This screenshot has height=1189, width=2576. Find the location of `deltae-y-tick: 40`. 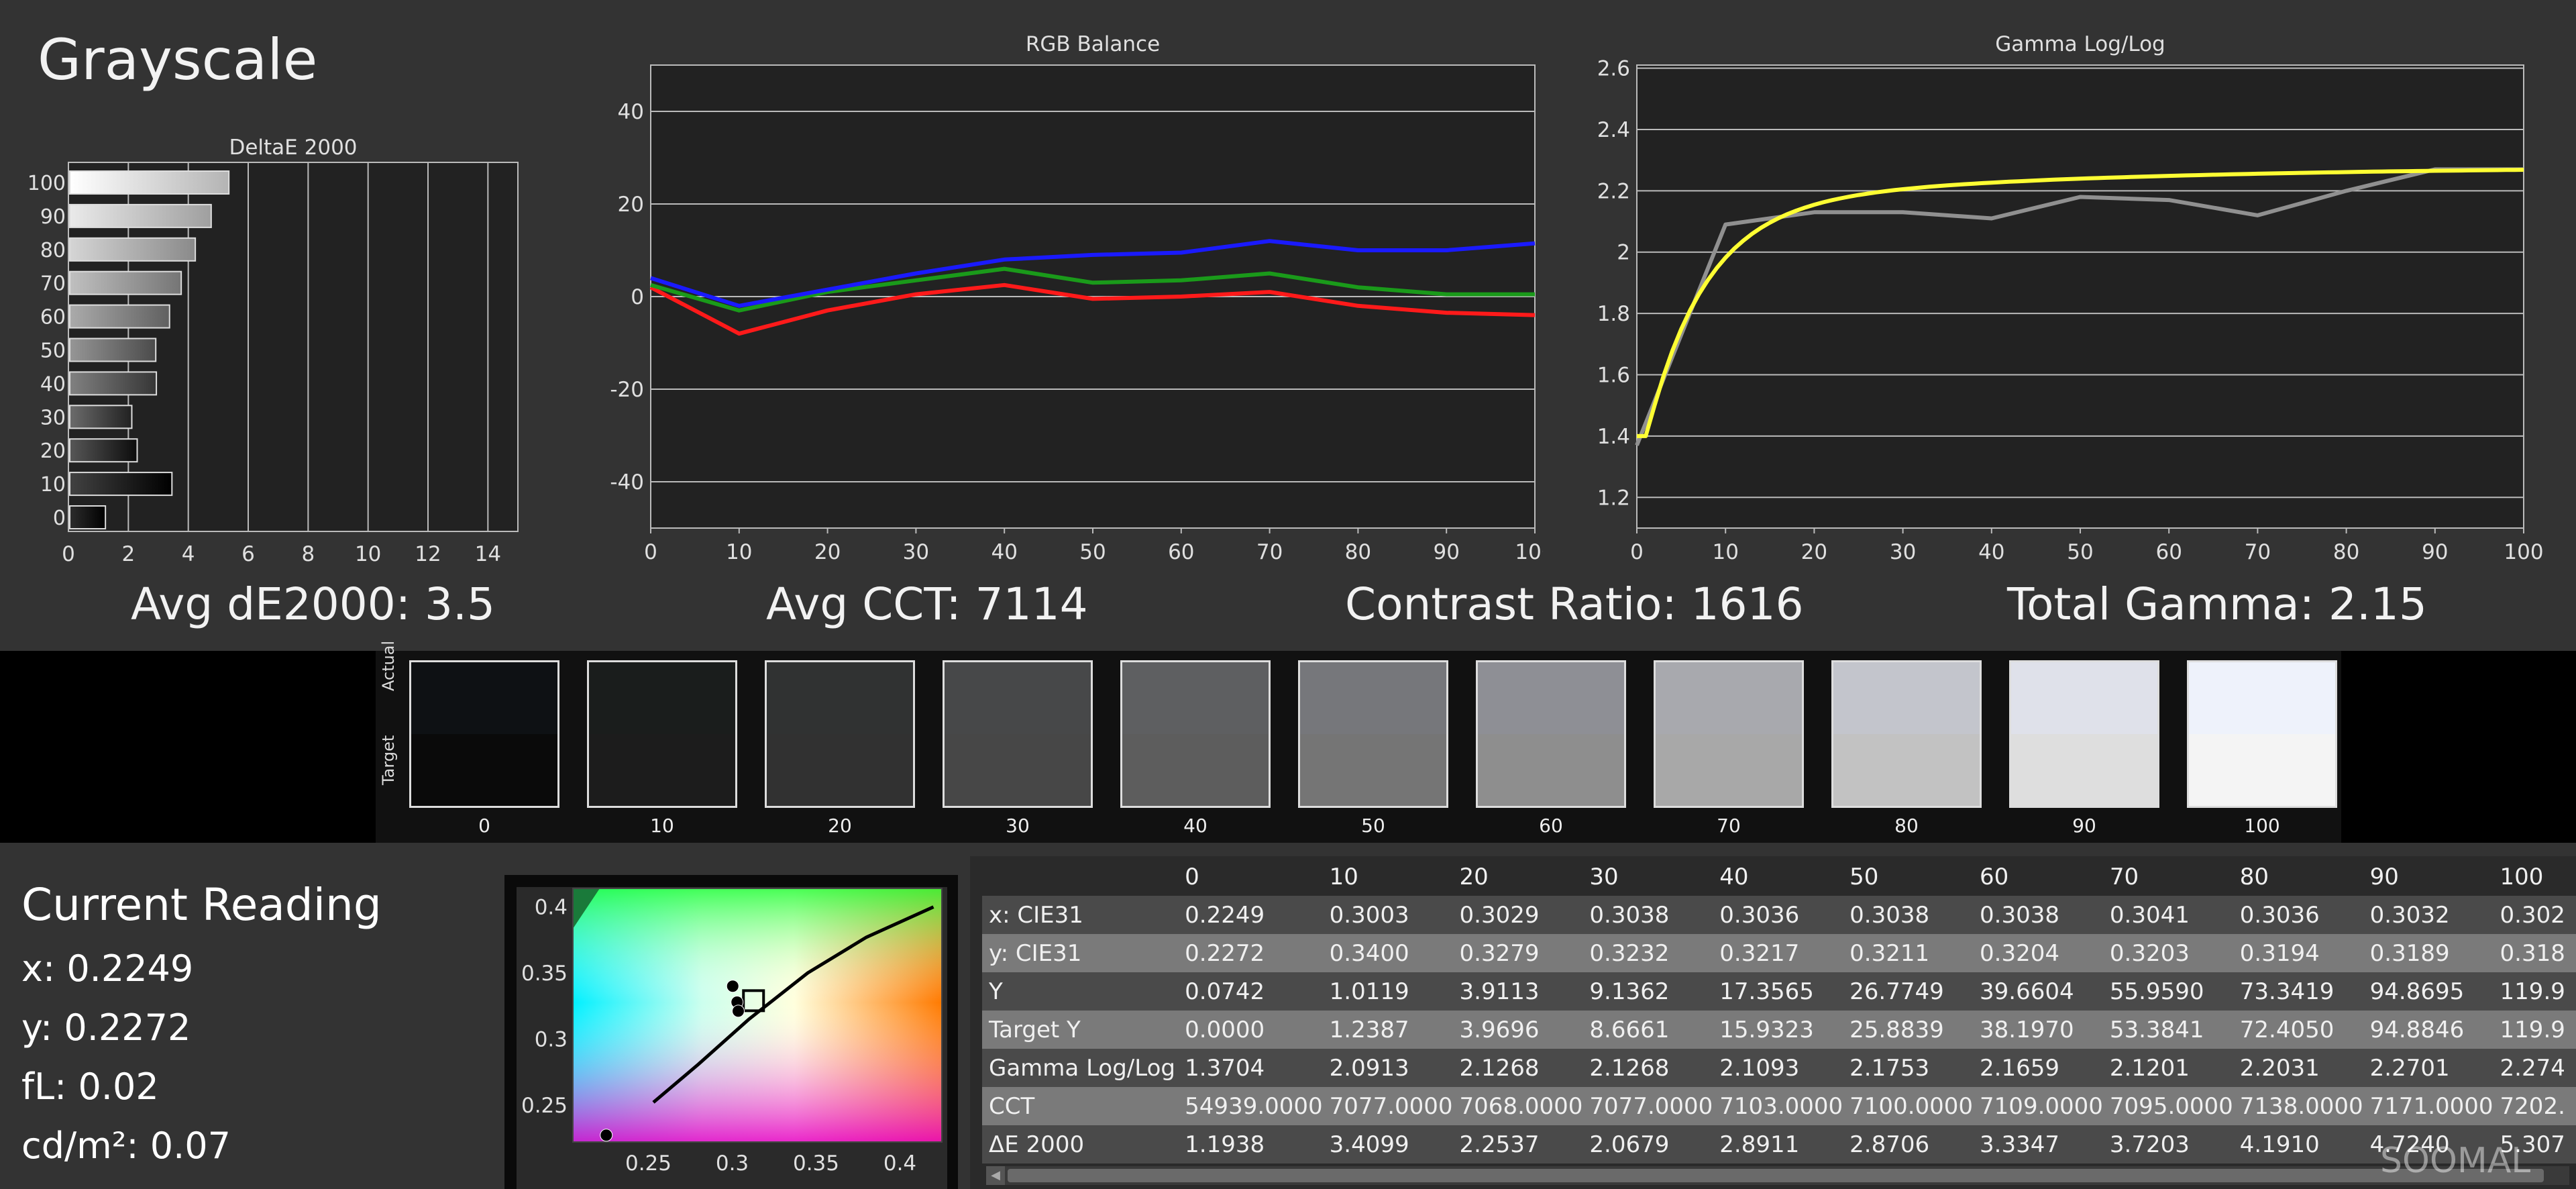

deltae-y-tick: 40 is located at coordinates (53, 384).